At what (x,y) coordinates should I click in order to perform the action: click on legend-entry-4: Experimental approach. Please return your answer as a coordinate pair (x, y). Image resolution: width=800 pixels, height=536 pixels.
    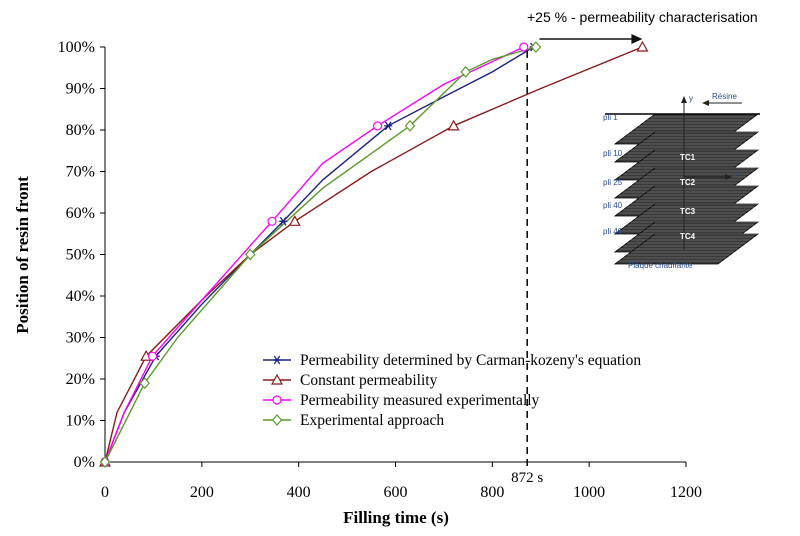
    Looking at the image, I should click on (353, 420).